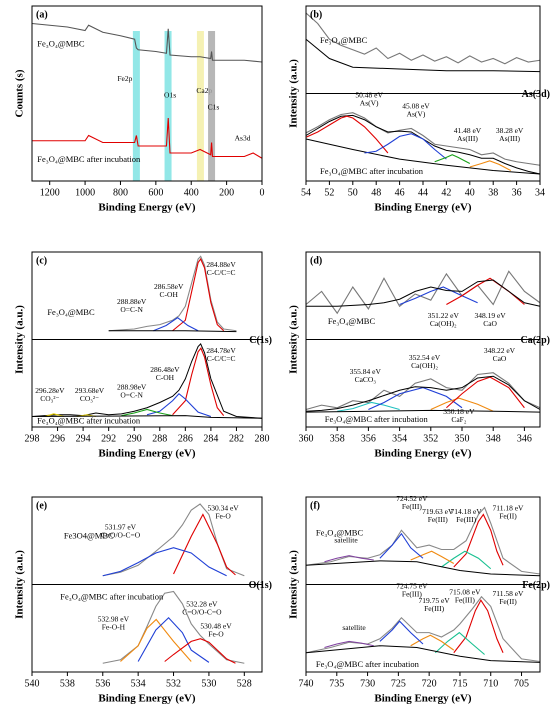 Image resolution: width=550 pixels, height=723 pixels. I want to click on annotation: 532.28 eV, so click(202, 604).